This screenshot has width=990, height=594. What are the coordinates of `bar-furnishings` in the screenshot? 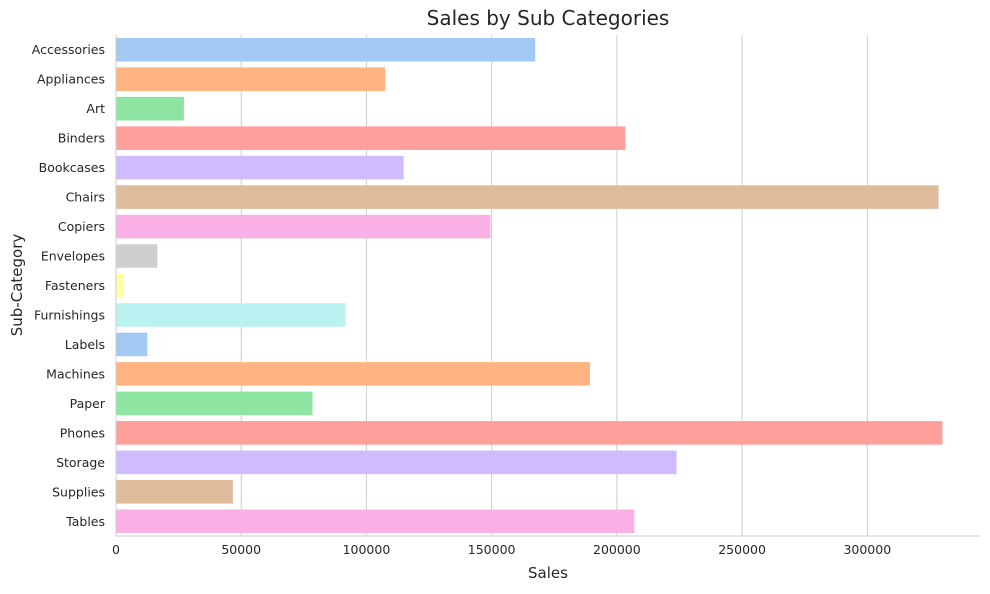 It's located at (231, 315).